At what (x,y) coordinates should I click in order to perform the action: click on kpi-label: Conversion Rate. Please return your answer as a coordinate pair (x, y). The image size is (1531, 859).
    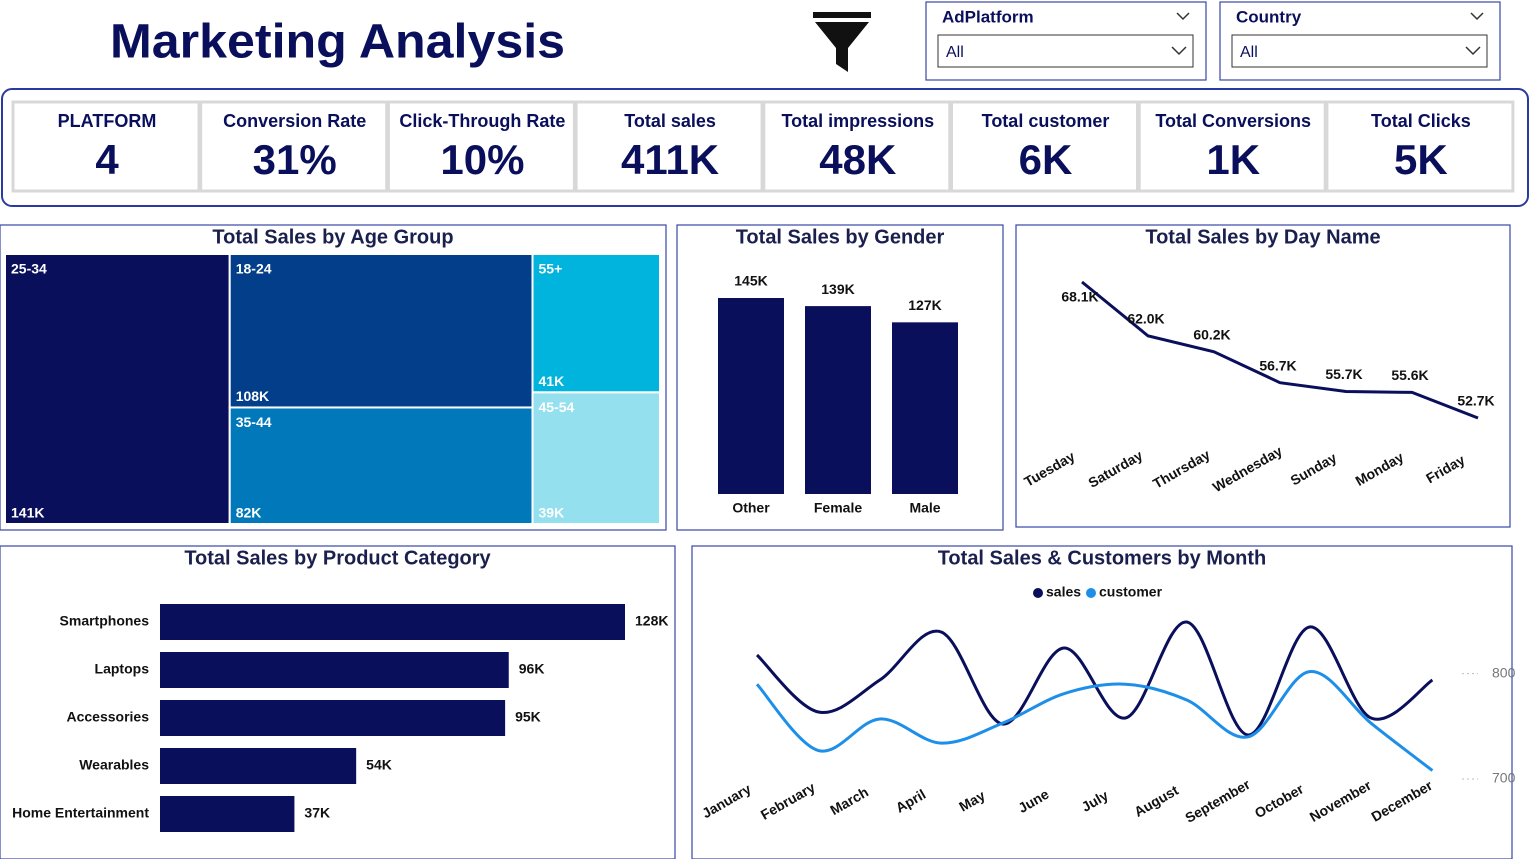
    Looking at the image, I should click on (294, 121).